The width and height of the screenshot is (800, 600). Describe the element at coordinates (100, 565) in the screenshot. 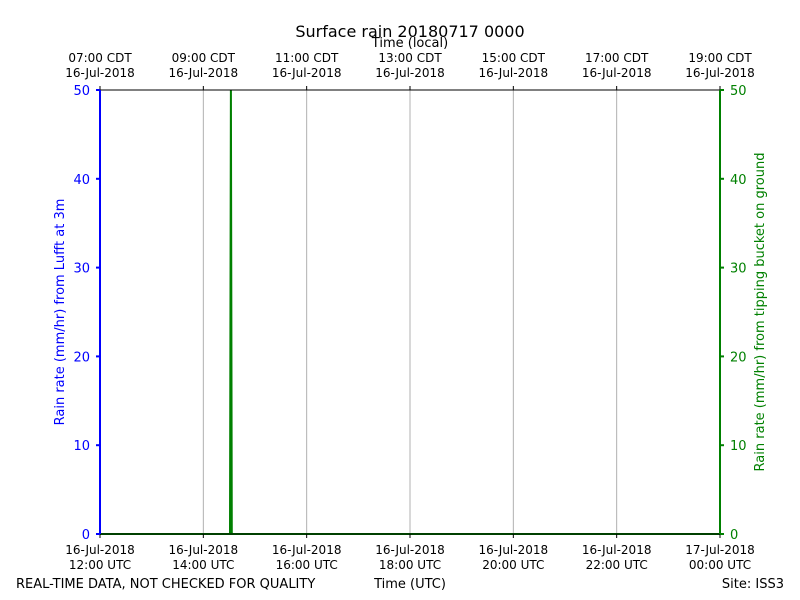

I see `x-tick-label-time: 12:00 UTC` at that location.